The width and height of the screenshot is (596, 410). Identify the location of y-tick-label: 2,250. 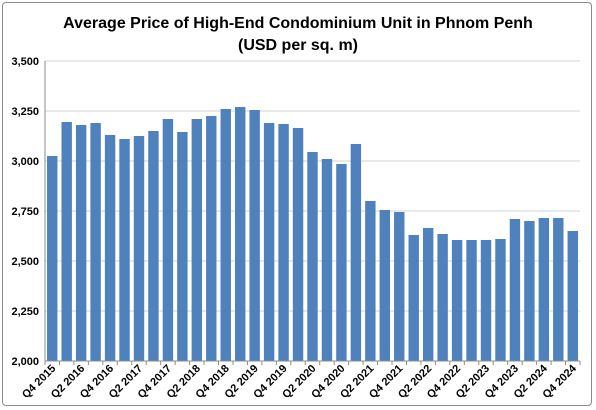
(25, 312).